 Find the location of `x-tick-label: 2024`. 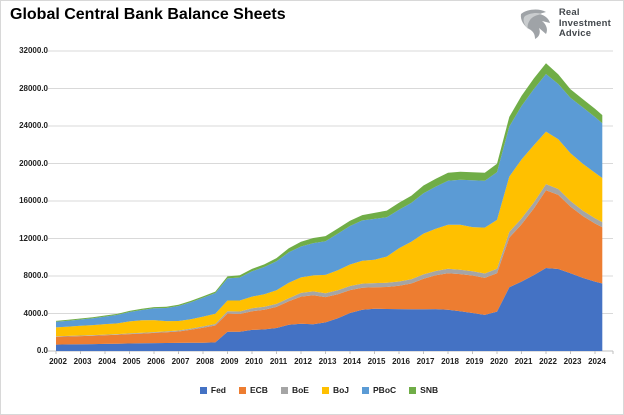

x-tick-label: 2024 is located at coordinates (597, 361).